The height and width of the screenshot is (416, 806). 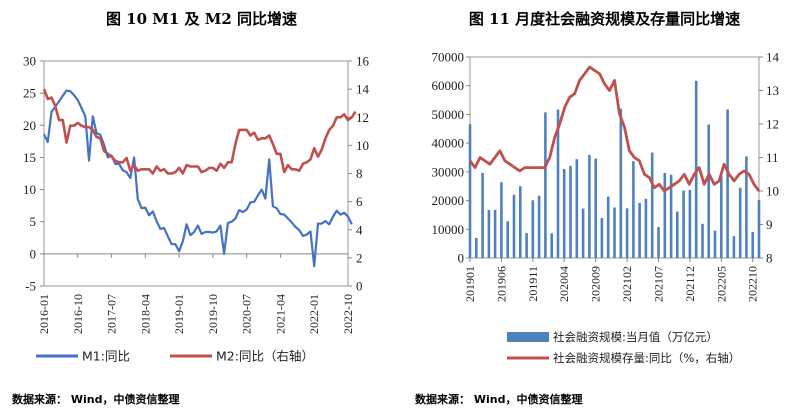 What do you see at coordinates (564, 284) in the screenshot?
I see `right-x-tick-label: 202004` at bounding box center [564, 284].